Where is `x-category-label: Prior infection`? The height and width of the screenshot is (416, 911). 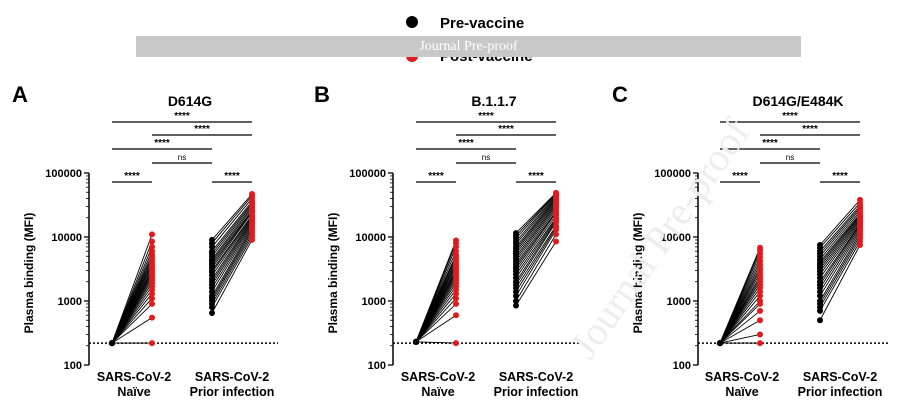
x-category-label: Prior infection is located at coordinates (536, 392).